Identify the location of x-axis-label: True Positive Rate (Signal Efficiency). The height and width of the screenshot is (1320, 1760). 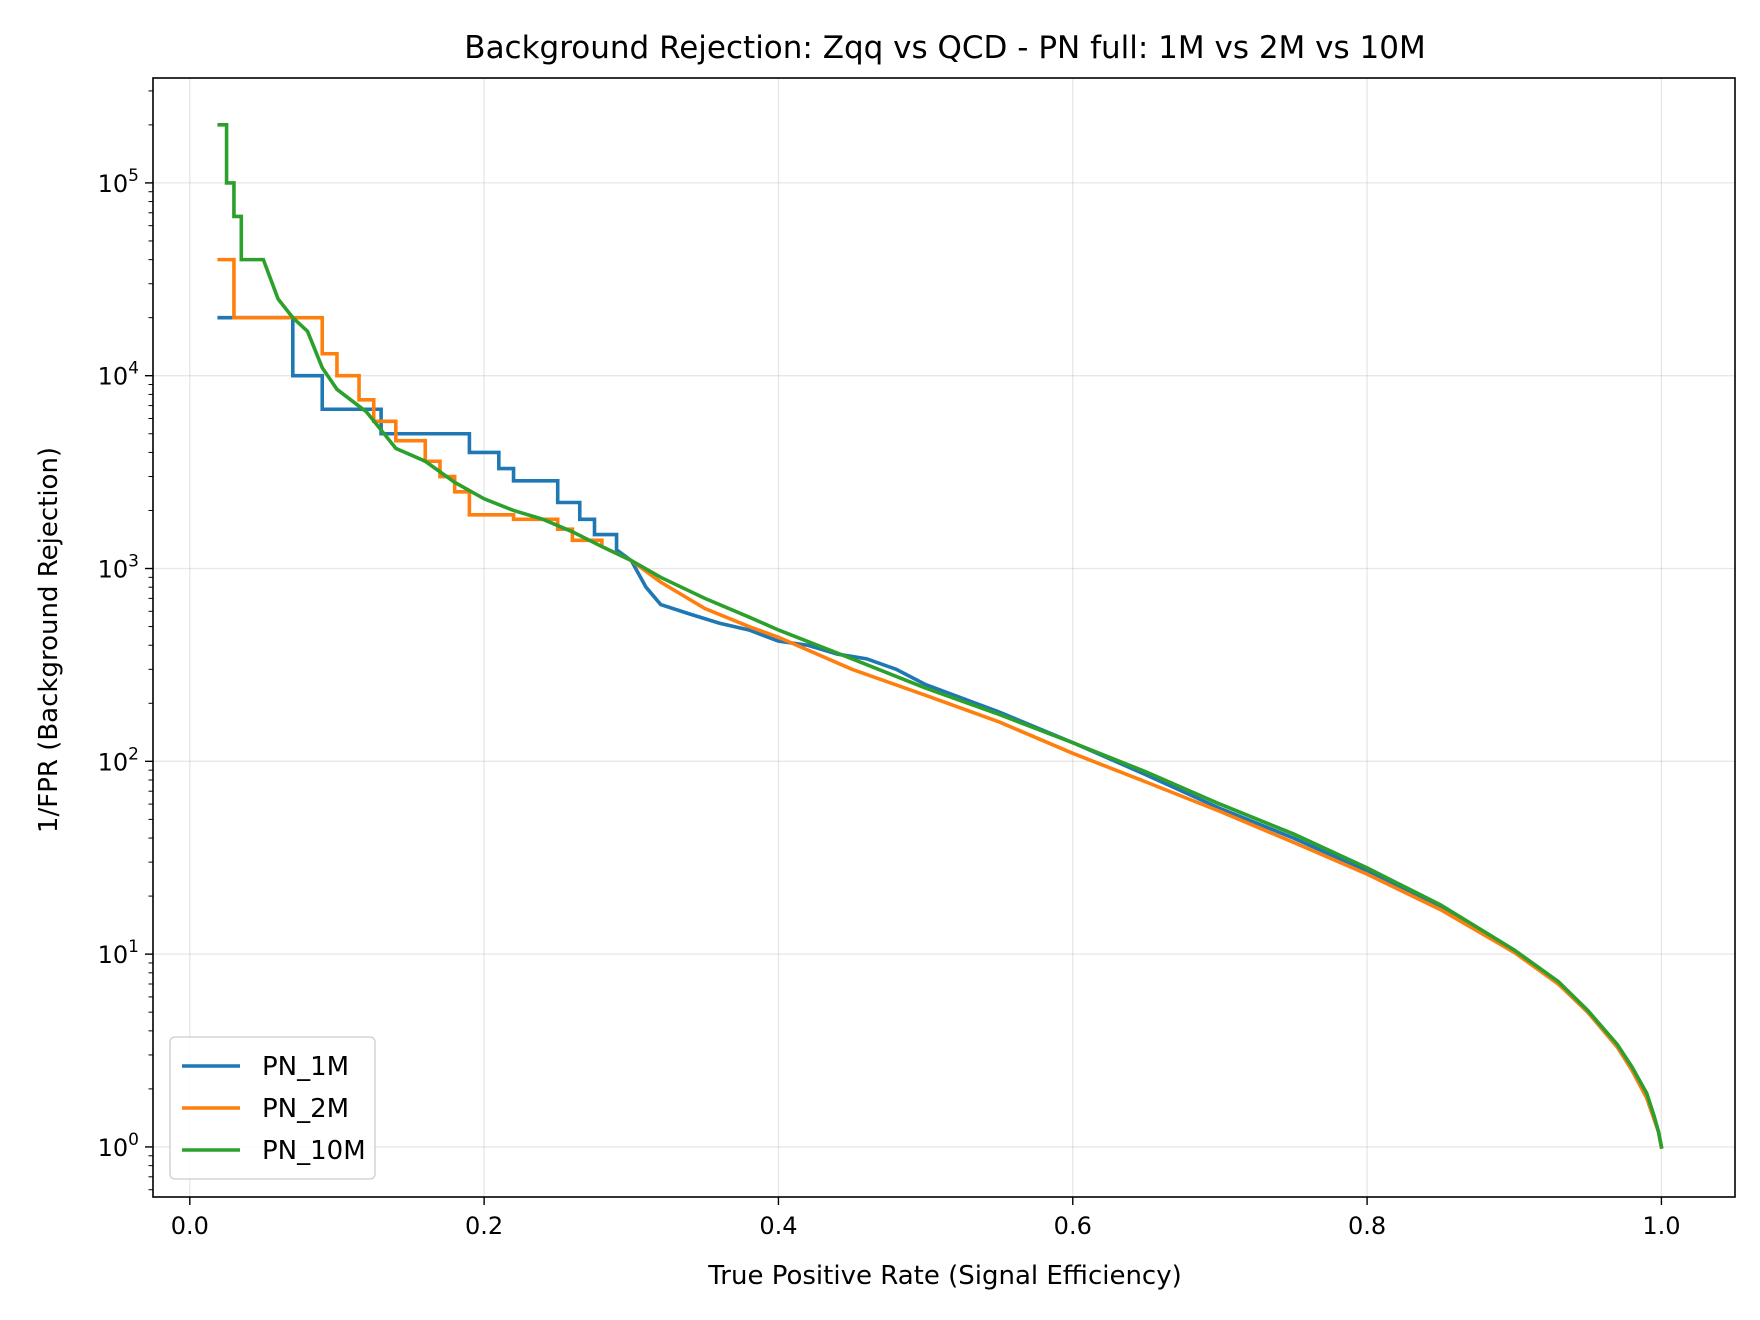
(944, 1276).